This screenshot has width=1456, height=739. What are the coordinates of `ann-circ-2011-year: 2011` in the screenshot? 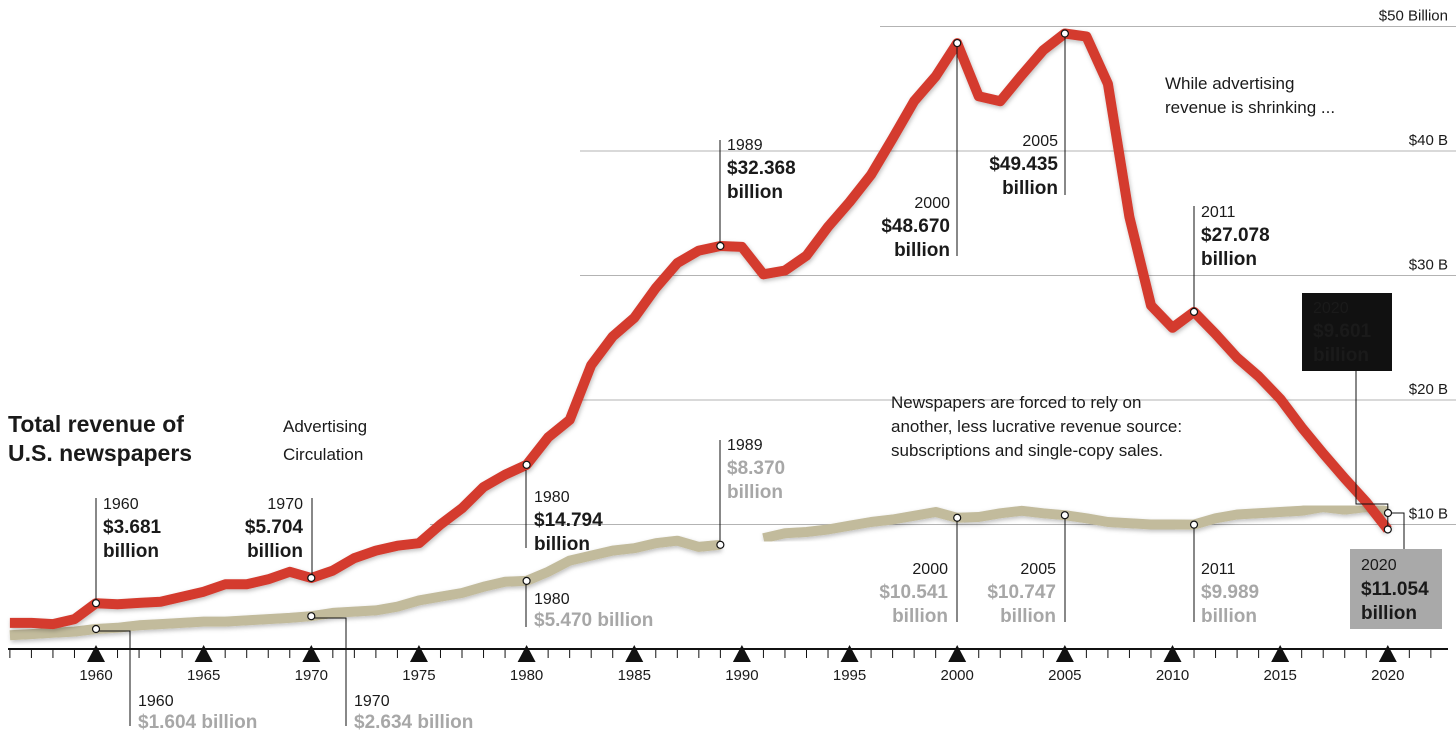 It's located at (1218, 569).